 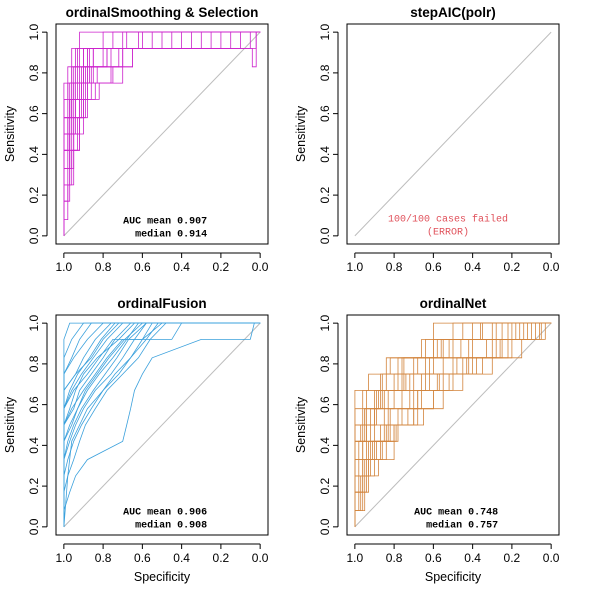 I want to click on auc-median-annotation: median 0.908, so click(x=171, y=526).